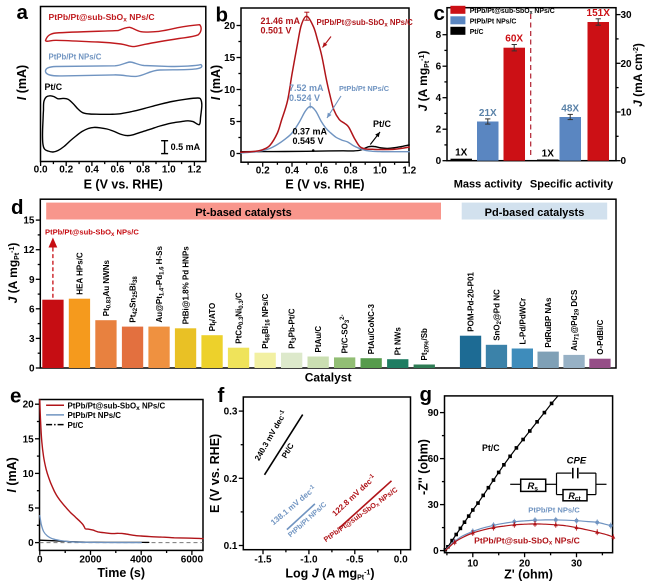 This screenshot has height=588, width=648. I want to click on svg-text: g, so click(426, 394).